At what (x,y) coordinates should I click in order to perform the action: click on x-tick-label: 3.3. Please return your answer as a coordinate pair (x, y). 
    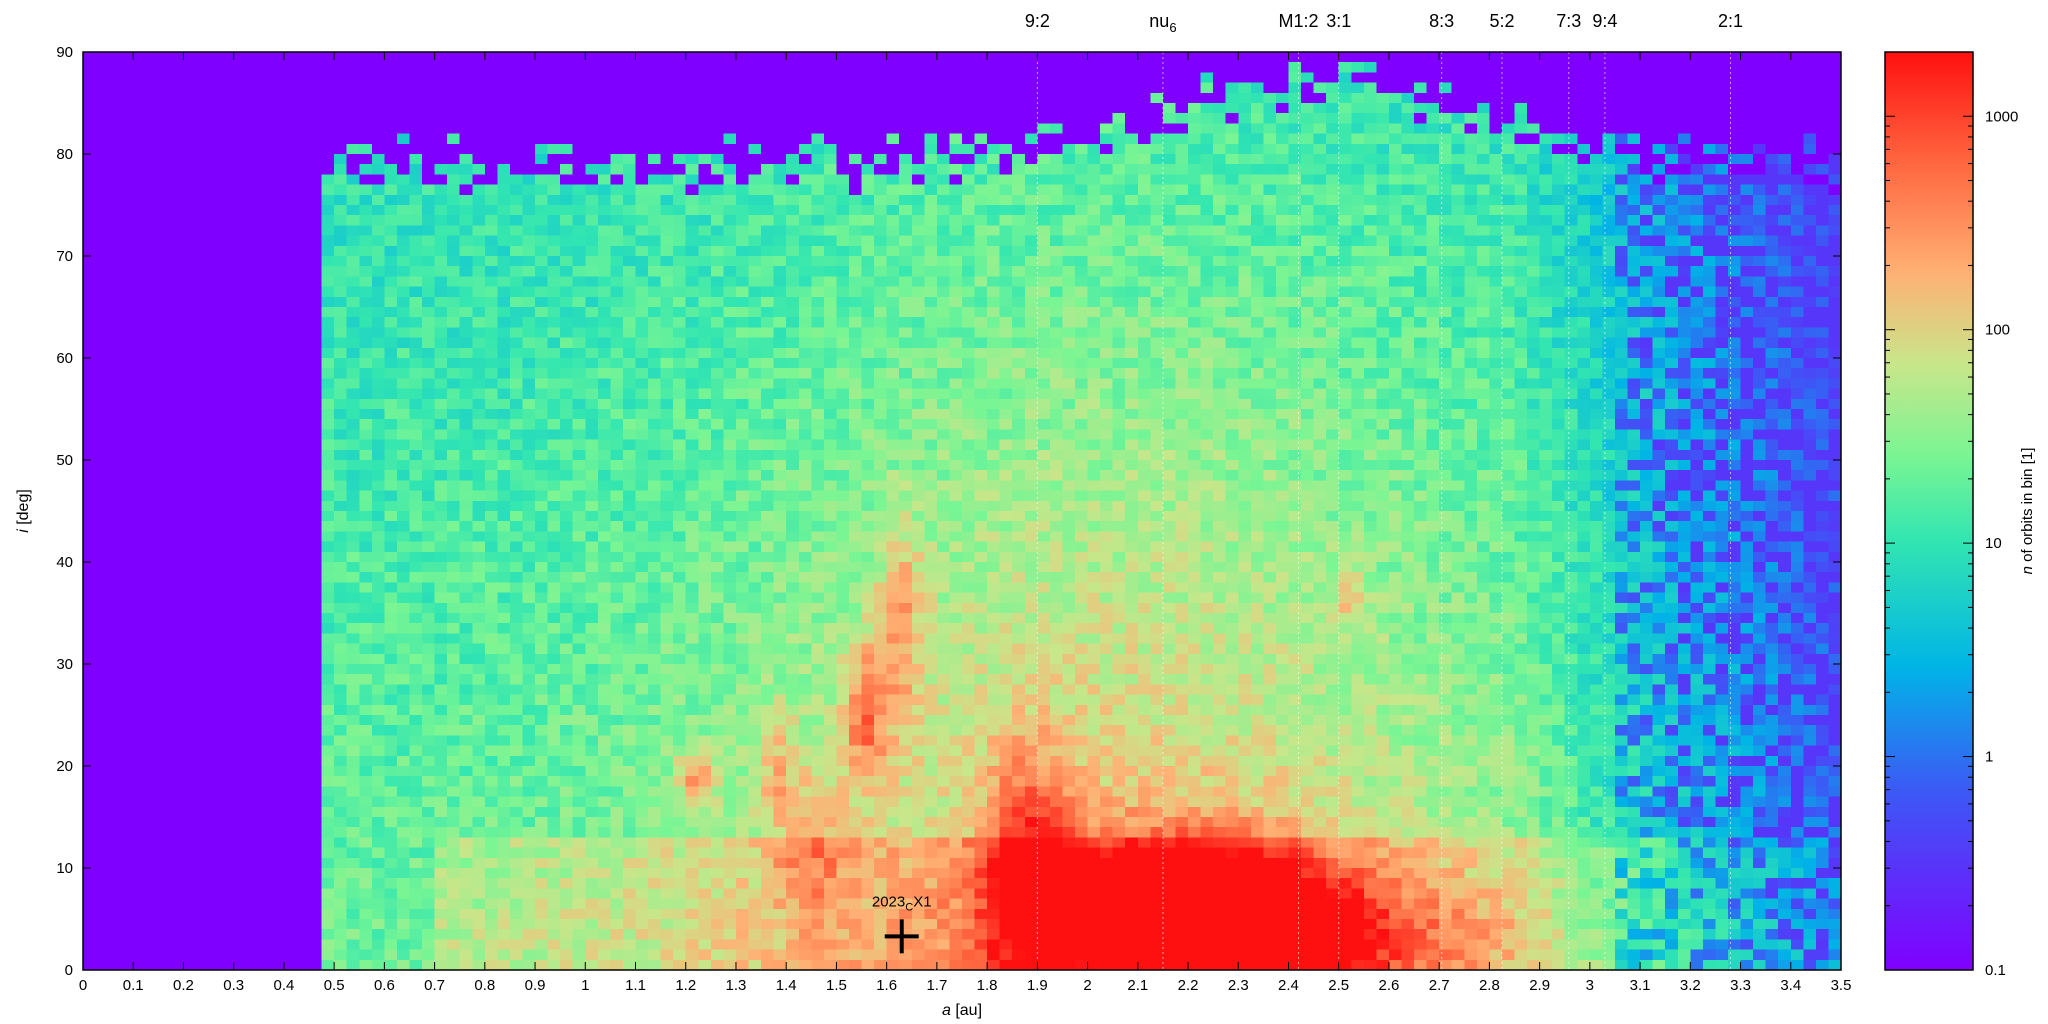
    Looking at the image, I should click on (1740, 985).